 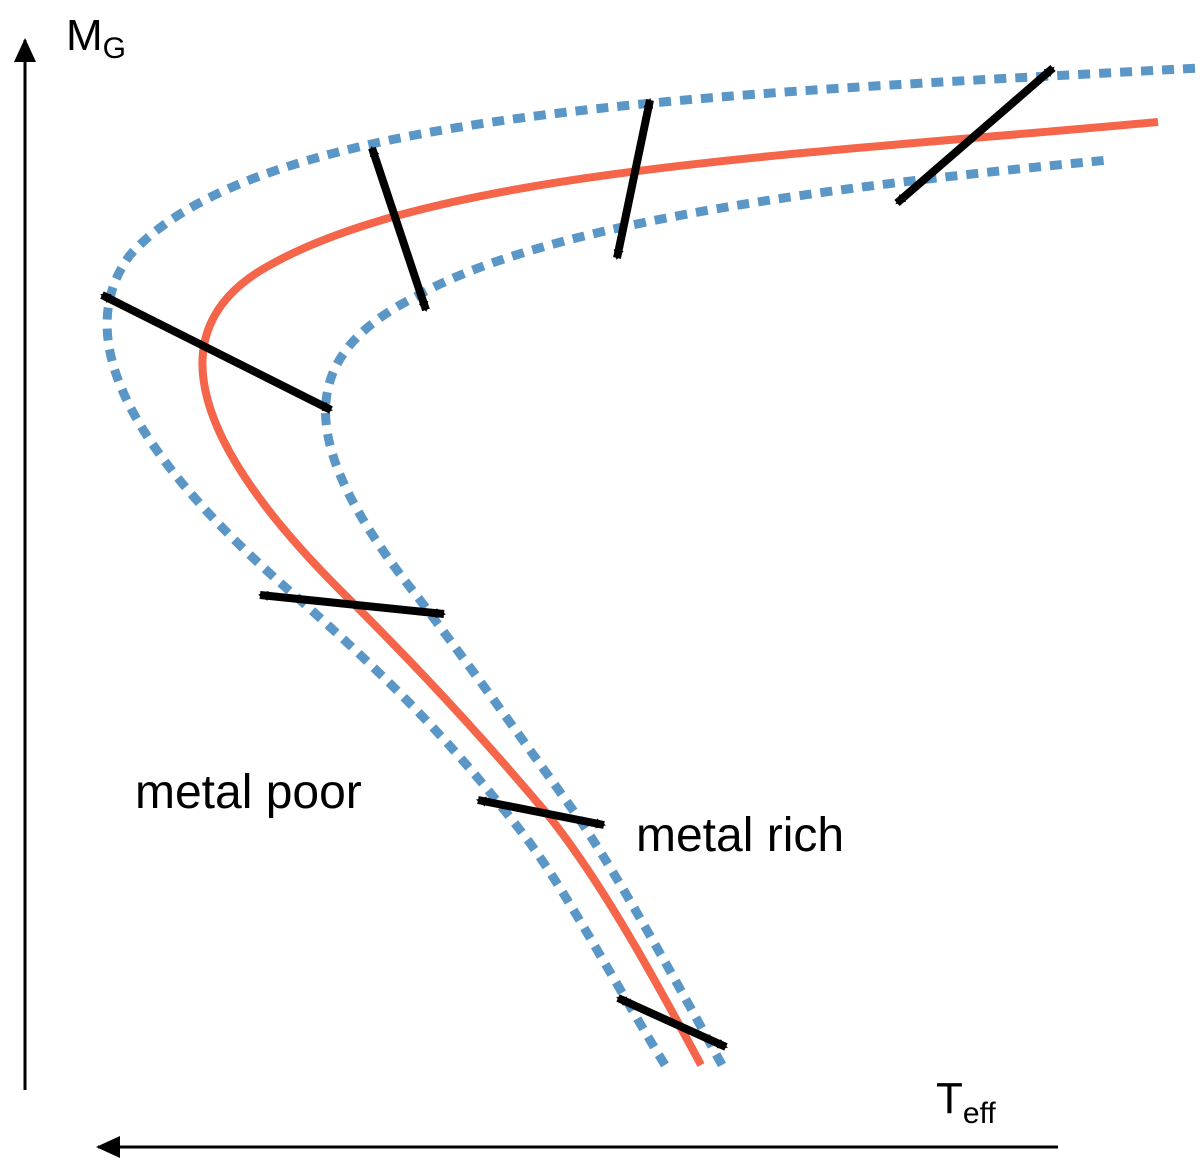 What do you see at coordinates (399, 229) in the screenshot?
I see `shift-arrow-mid-upper-left` at bounding box center [399, 229].